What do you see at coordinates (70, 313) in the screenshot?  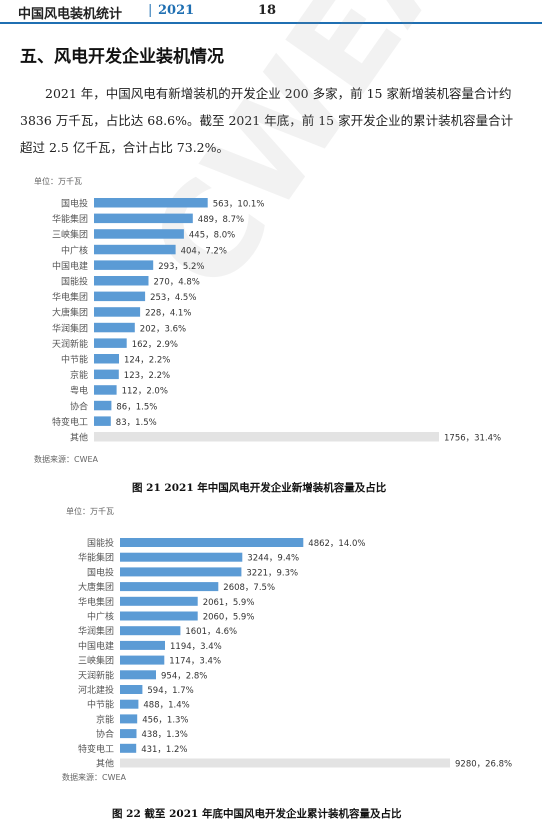 I see `category-label: 大唐集团` at bounding box center [70, 313].